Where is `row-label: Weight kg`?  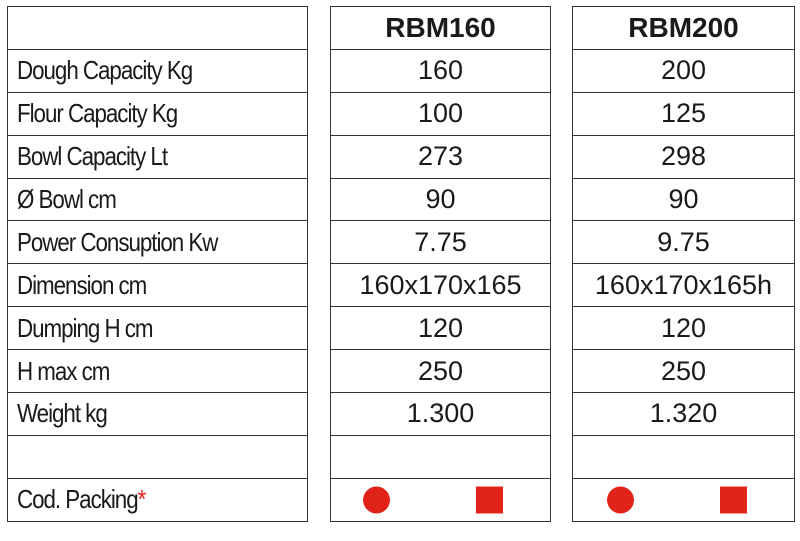 row-label: Weight kg is located at coordinates (157, 414).